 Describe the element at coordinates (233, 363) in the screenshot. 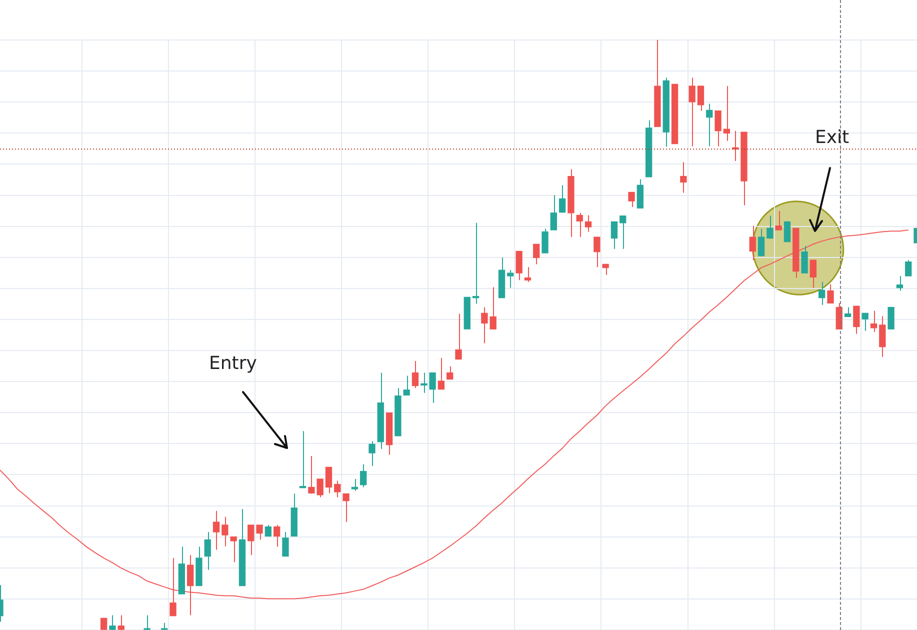

I see `annotation: Entry` at that location.